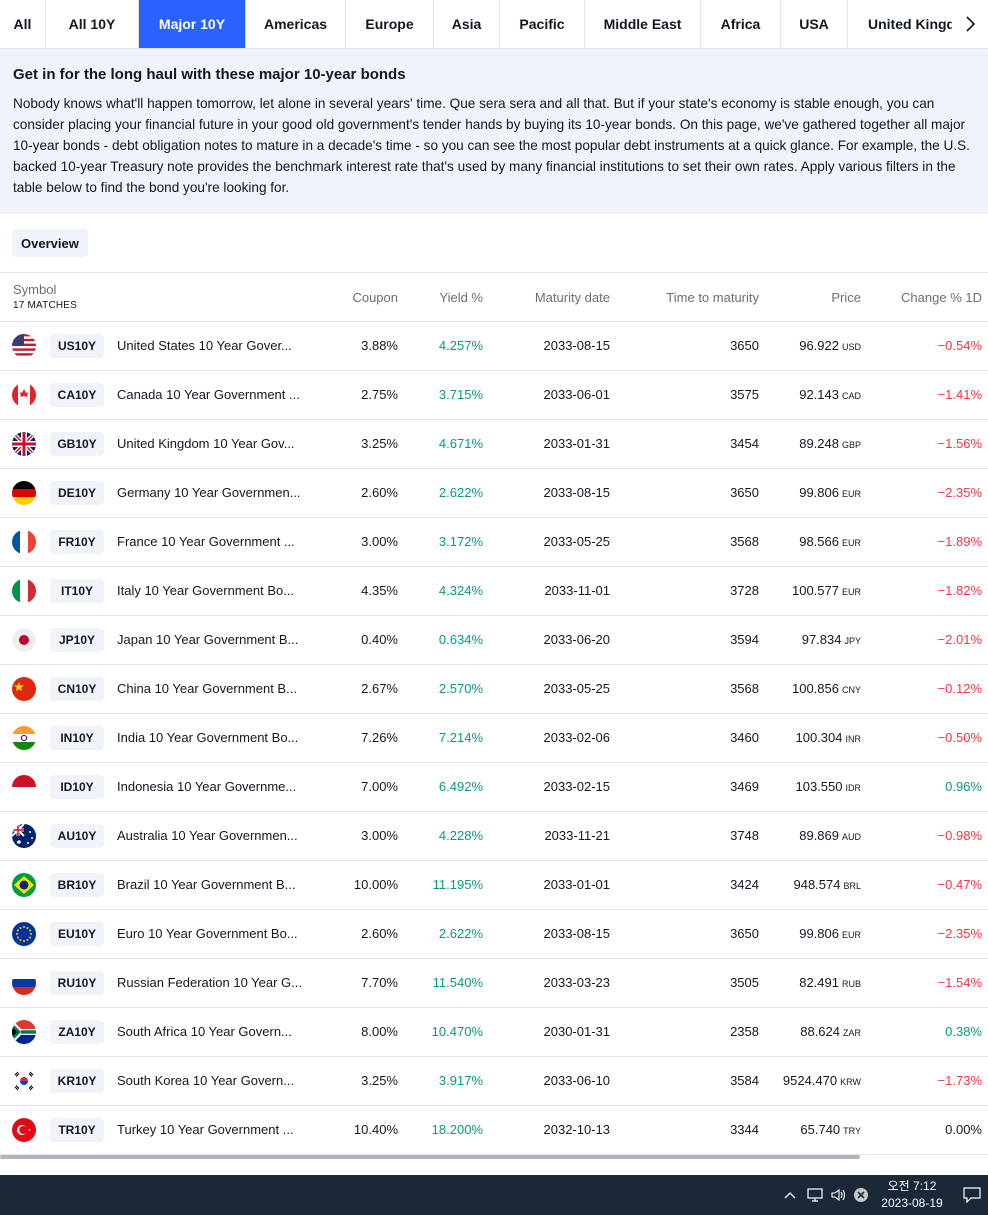 The width and height of the screenshot is (988, 1215). Describe the element at coordinates (77, 787) in the screenshot. I see `ticker-badge: ID10Y` at that location.